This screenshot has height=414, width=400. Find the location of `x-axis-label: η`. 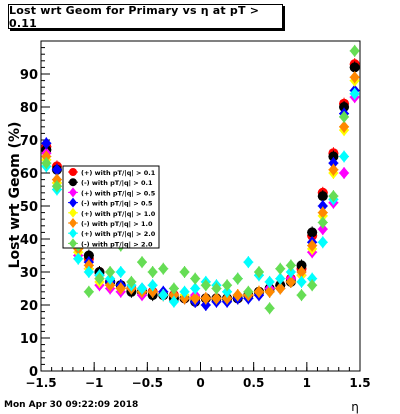

x-axis-label: η is located at coordinates (355, 407).